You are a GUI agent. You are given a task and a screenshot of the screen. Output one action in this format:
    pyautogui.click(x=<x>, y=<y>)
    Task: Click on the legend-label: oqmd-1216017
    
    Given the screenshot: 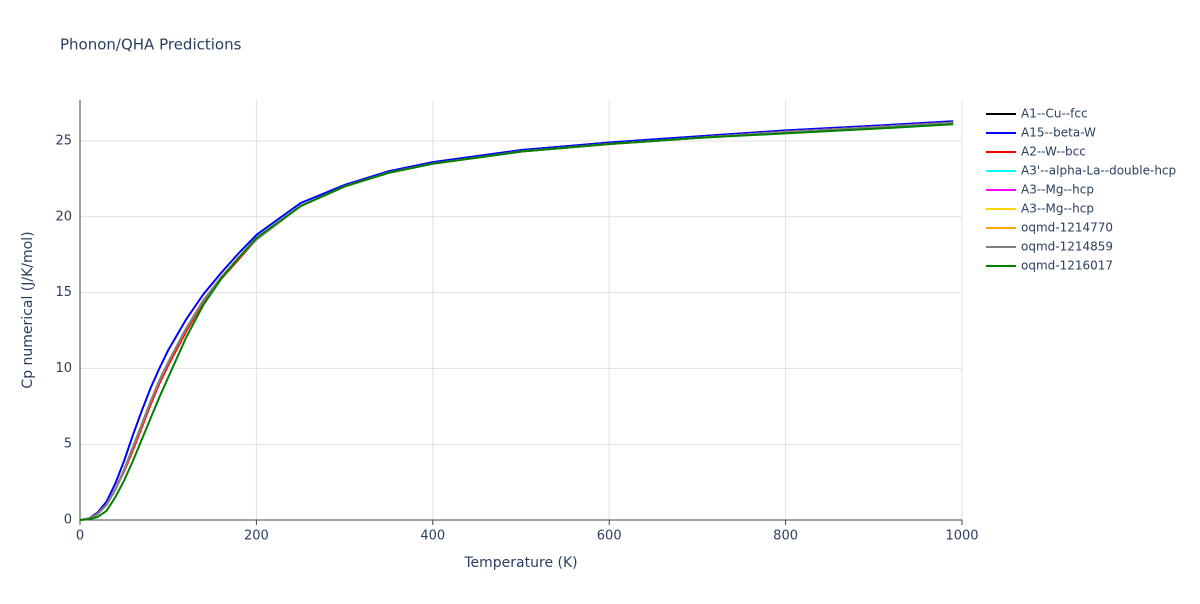 What is the action you would take?
    pyautogui.click(x=1067, y=266)
    